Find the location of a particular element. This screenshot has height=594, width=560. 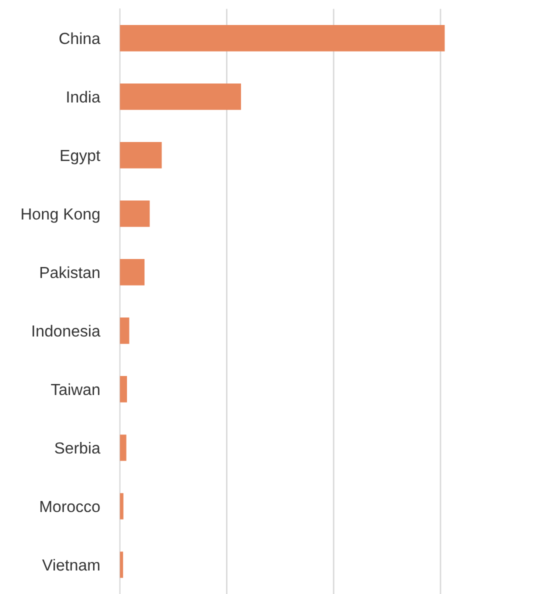

y-tick-label: Pakistan is located at coordinates (70, 272).